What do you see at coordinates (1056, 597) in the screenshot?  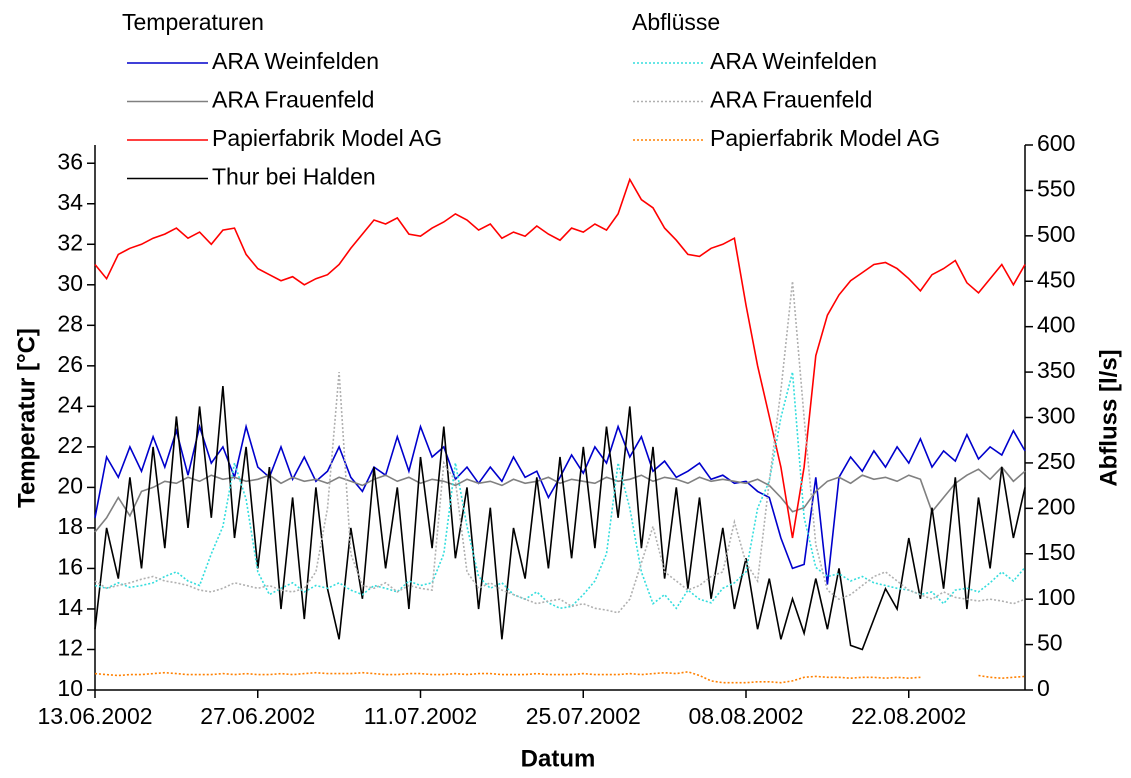 I see `y2-tick-label: 100` at bounding box center [1056, 597].